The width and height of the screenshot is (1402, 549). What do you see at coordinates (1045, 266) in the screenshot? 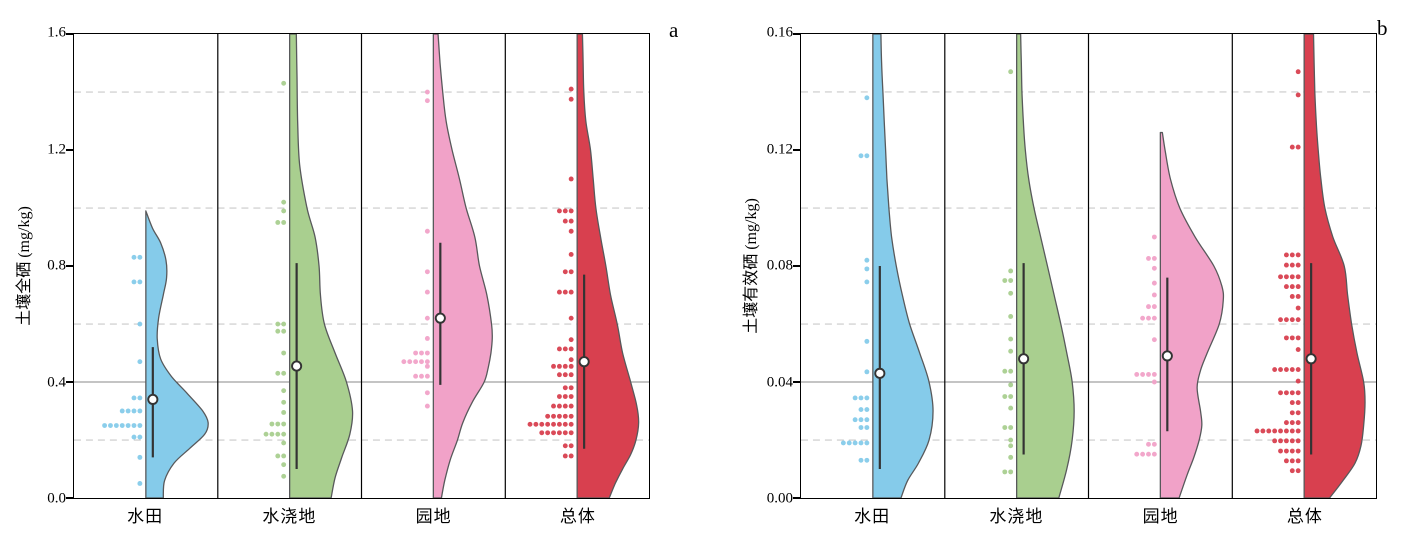
I see `violin-shape-水浇地` at bounding box center [1045, 266].